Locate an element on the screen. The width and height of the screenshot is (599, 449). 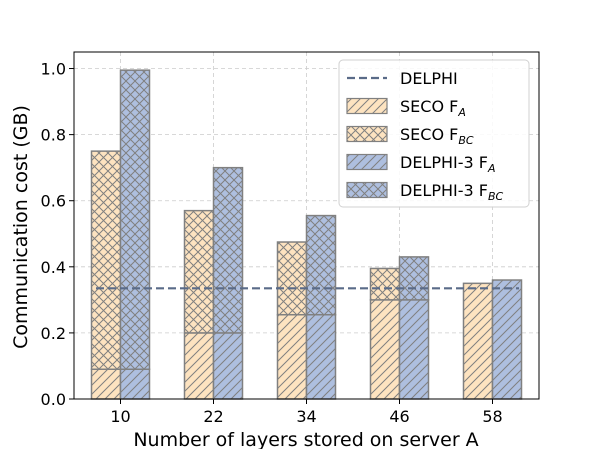
legend-handle-seco_fa-hatch is located at coordinates (367, 106).